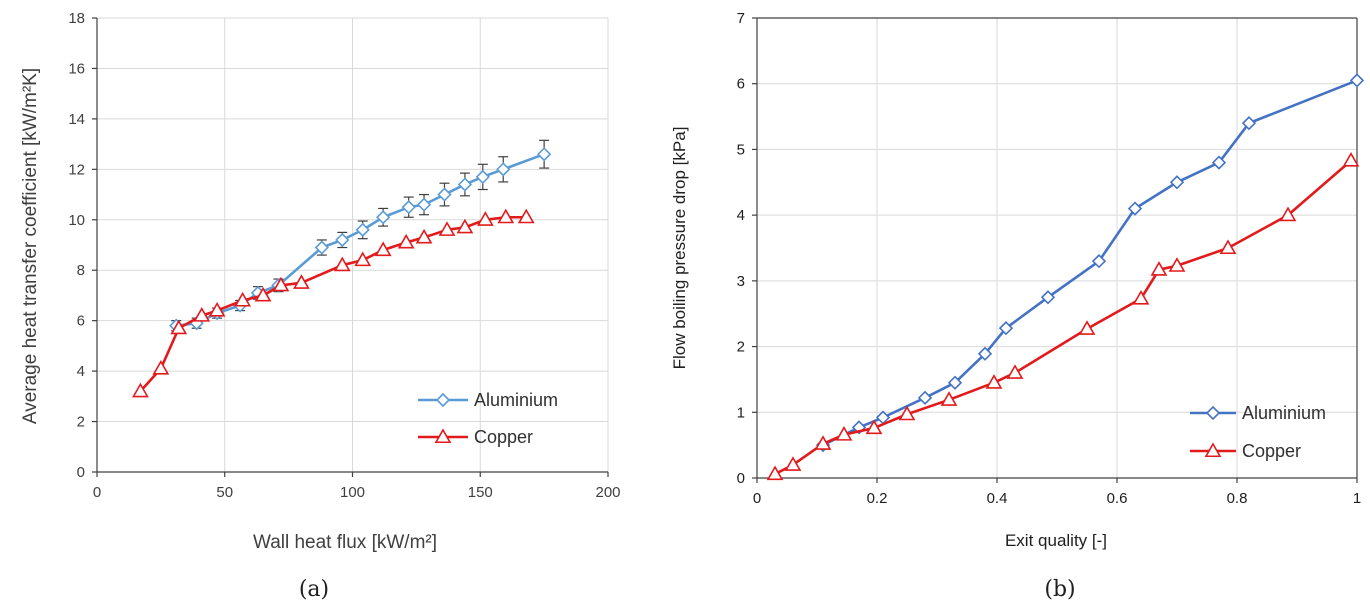  I want to click on x-tick-label: 200, so click(607, 492).